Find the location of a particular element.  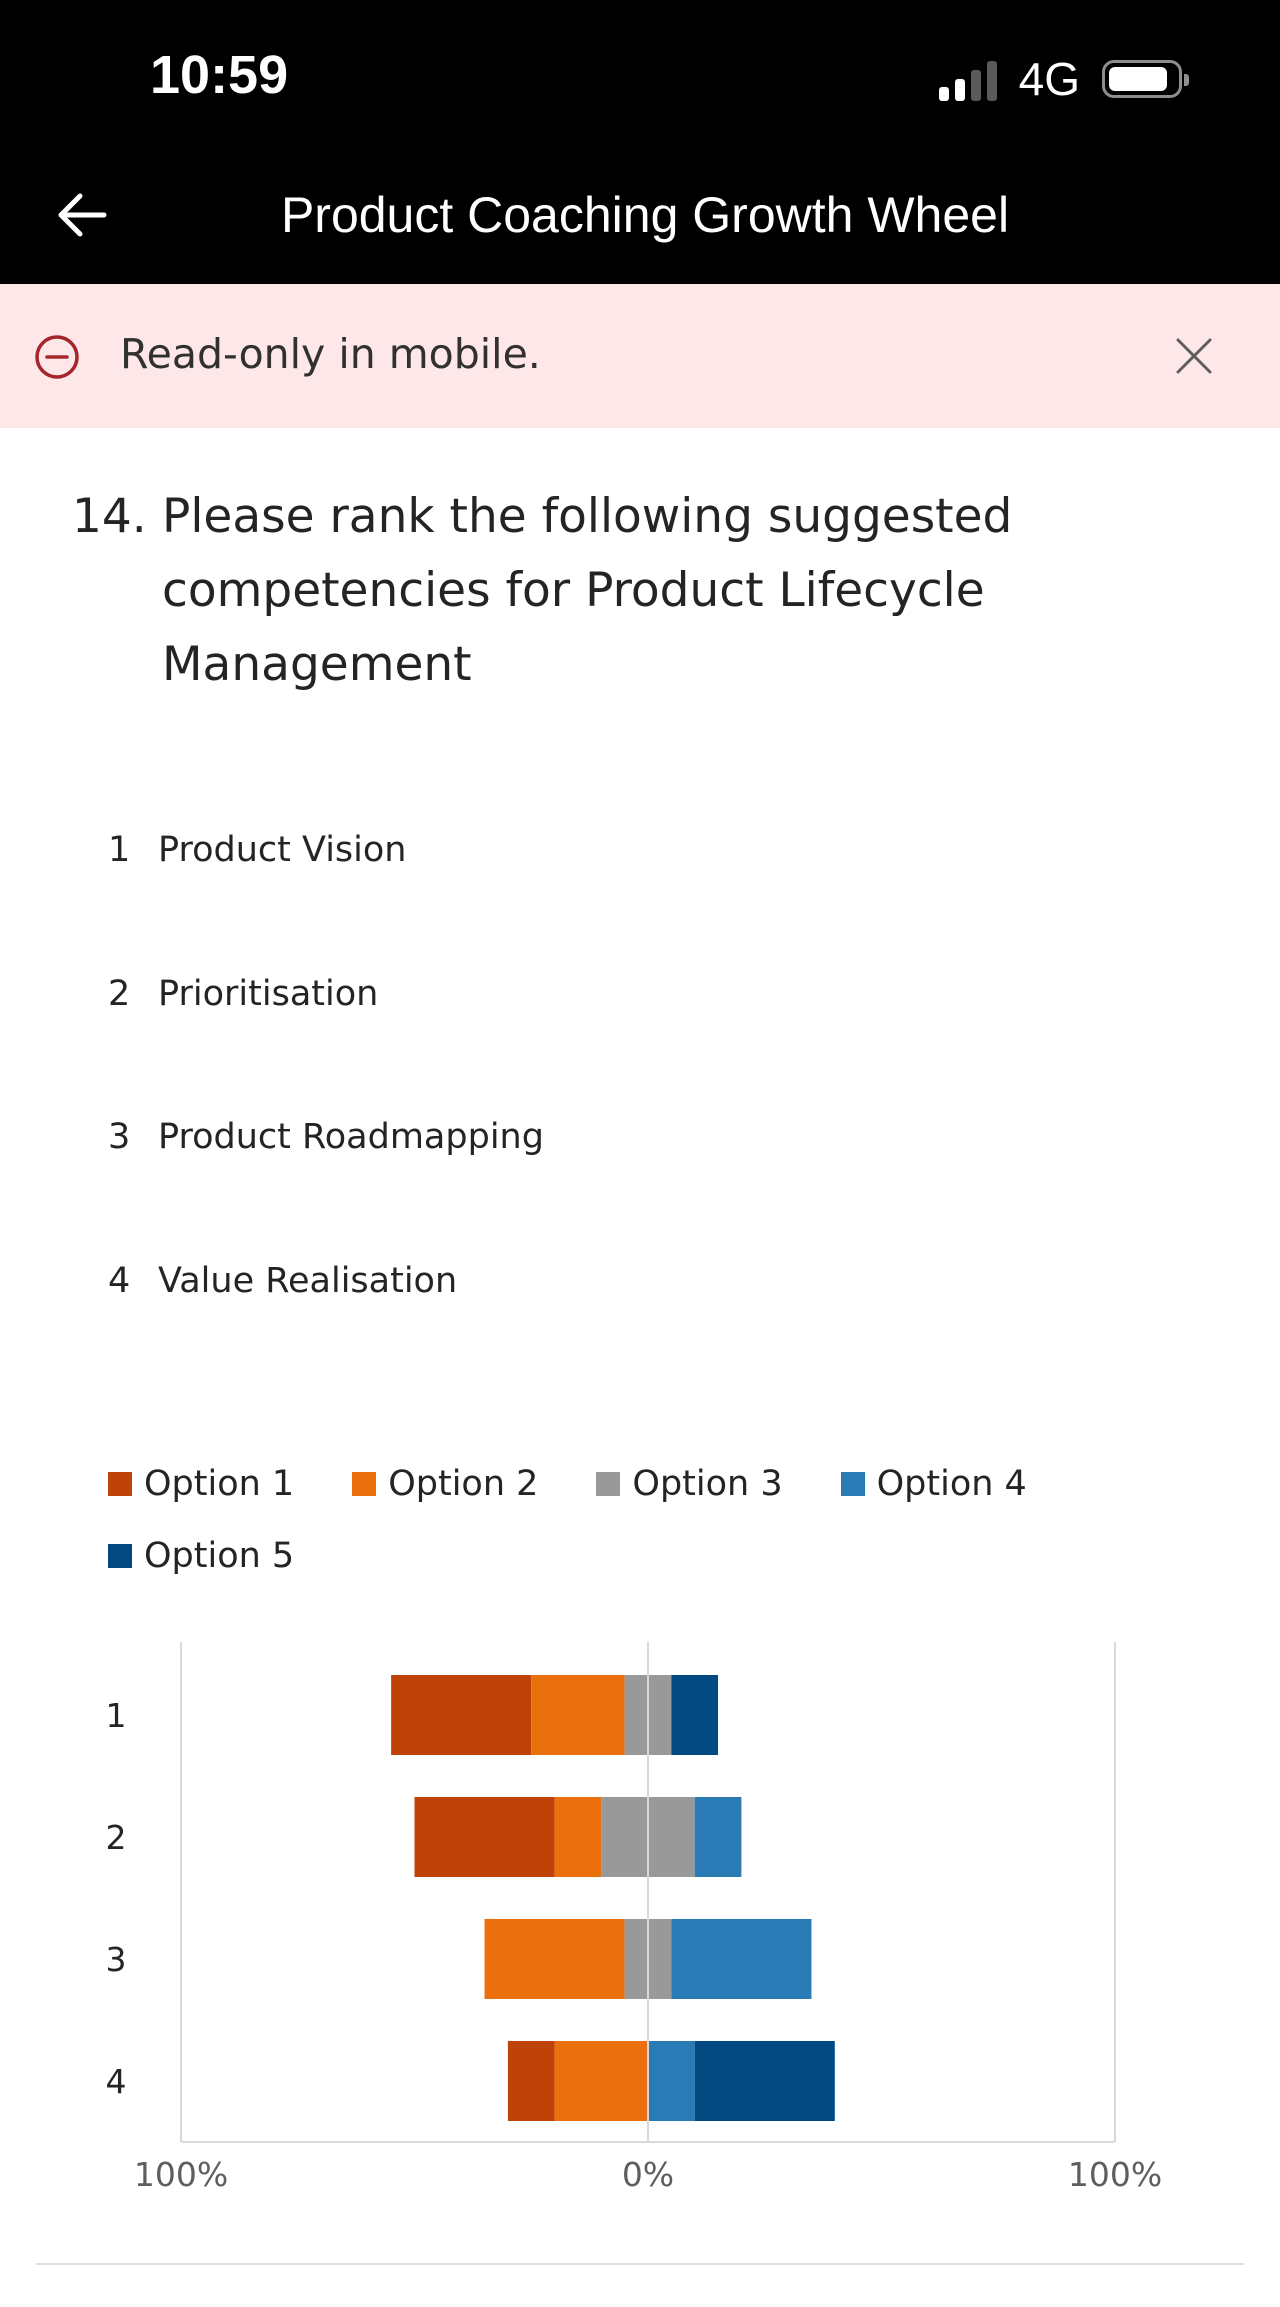

legend-label: Option 4 is located at coordinates (951, 1484).